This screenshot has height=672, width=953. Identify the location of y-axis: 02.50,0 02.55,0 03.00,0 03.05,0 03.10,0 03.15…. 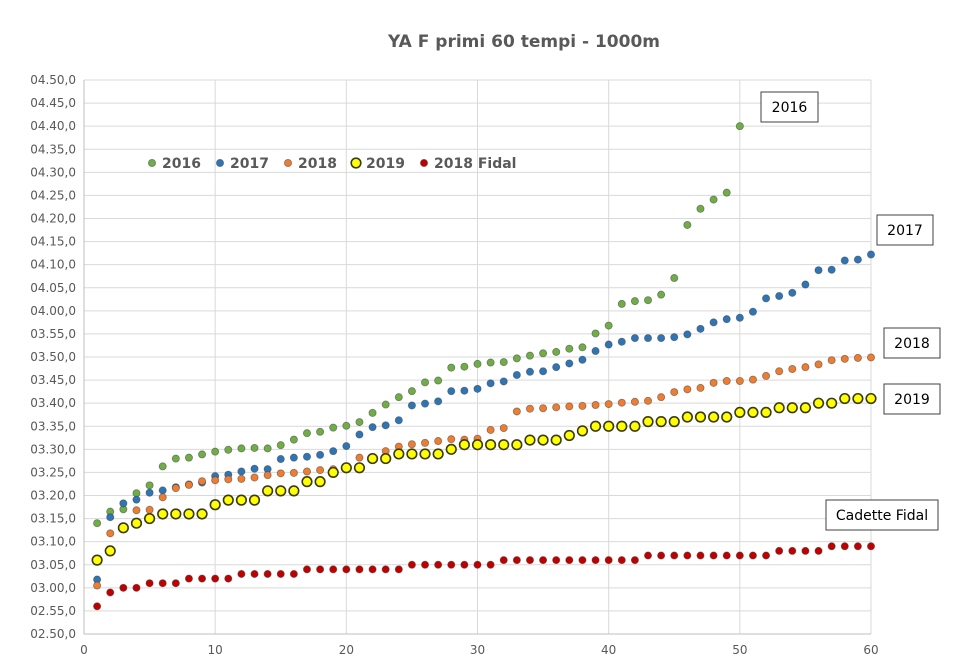
(57, 357).